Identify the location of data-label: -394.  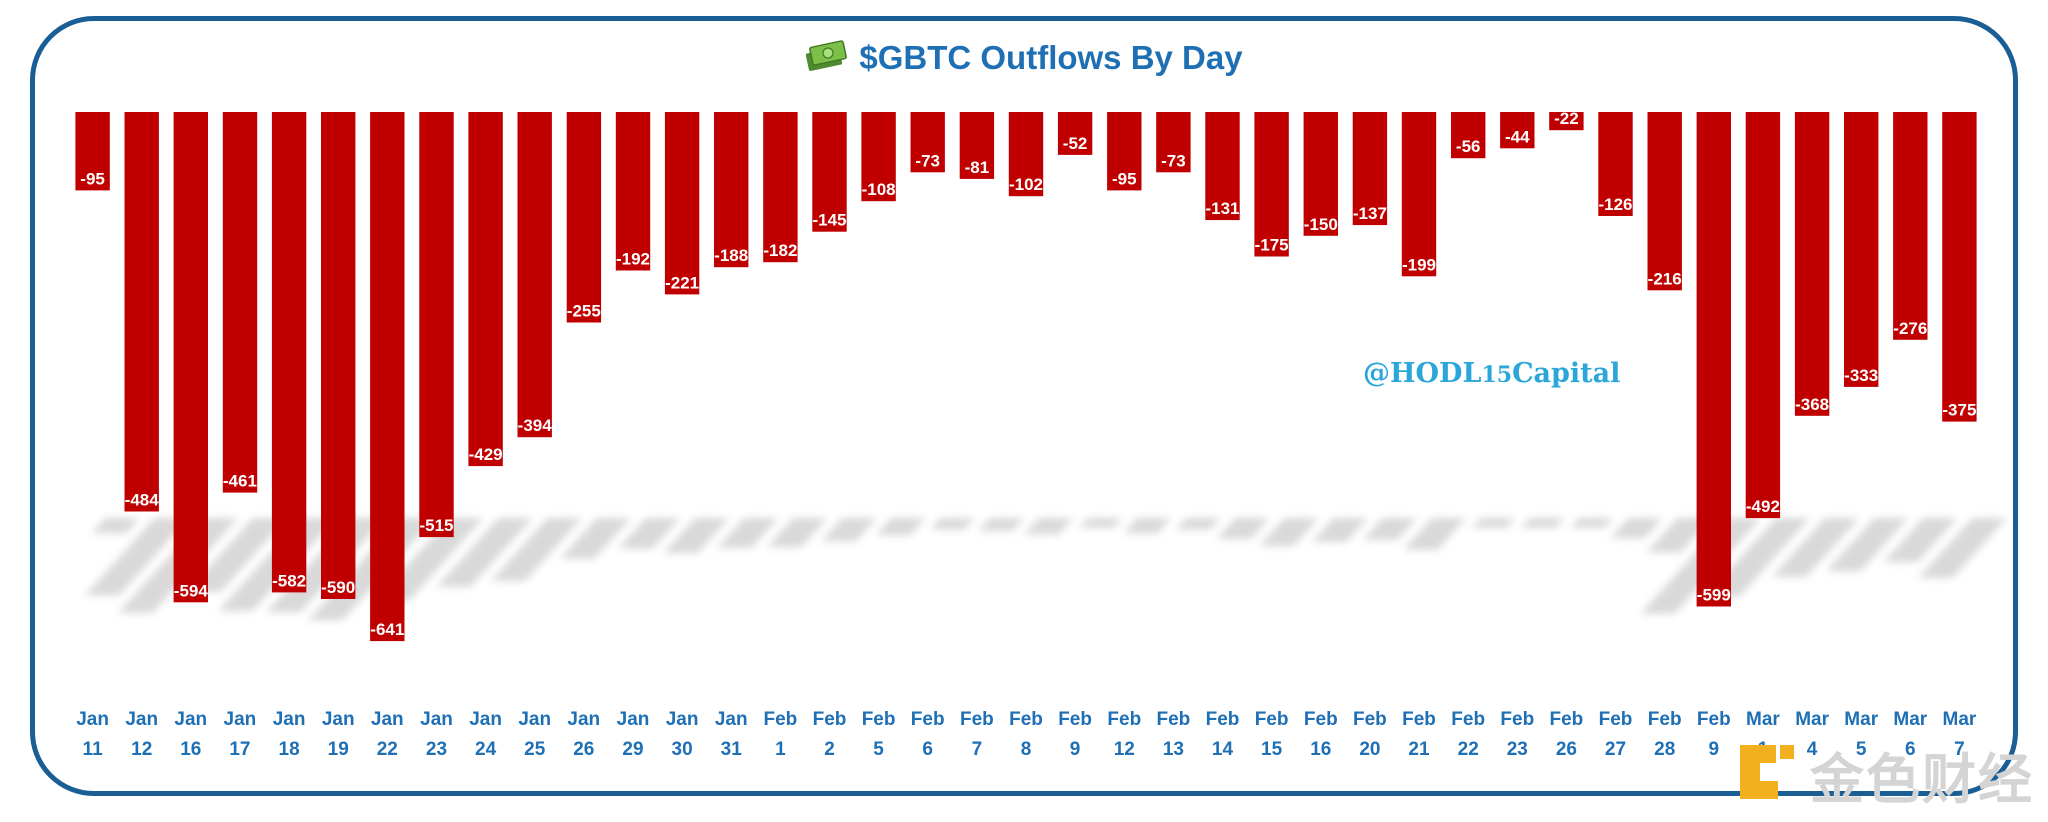
(535, 425).